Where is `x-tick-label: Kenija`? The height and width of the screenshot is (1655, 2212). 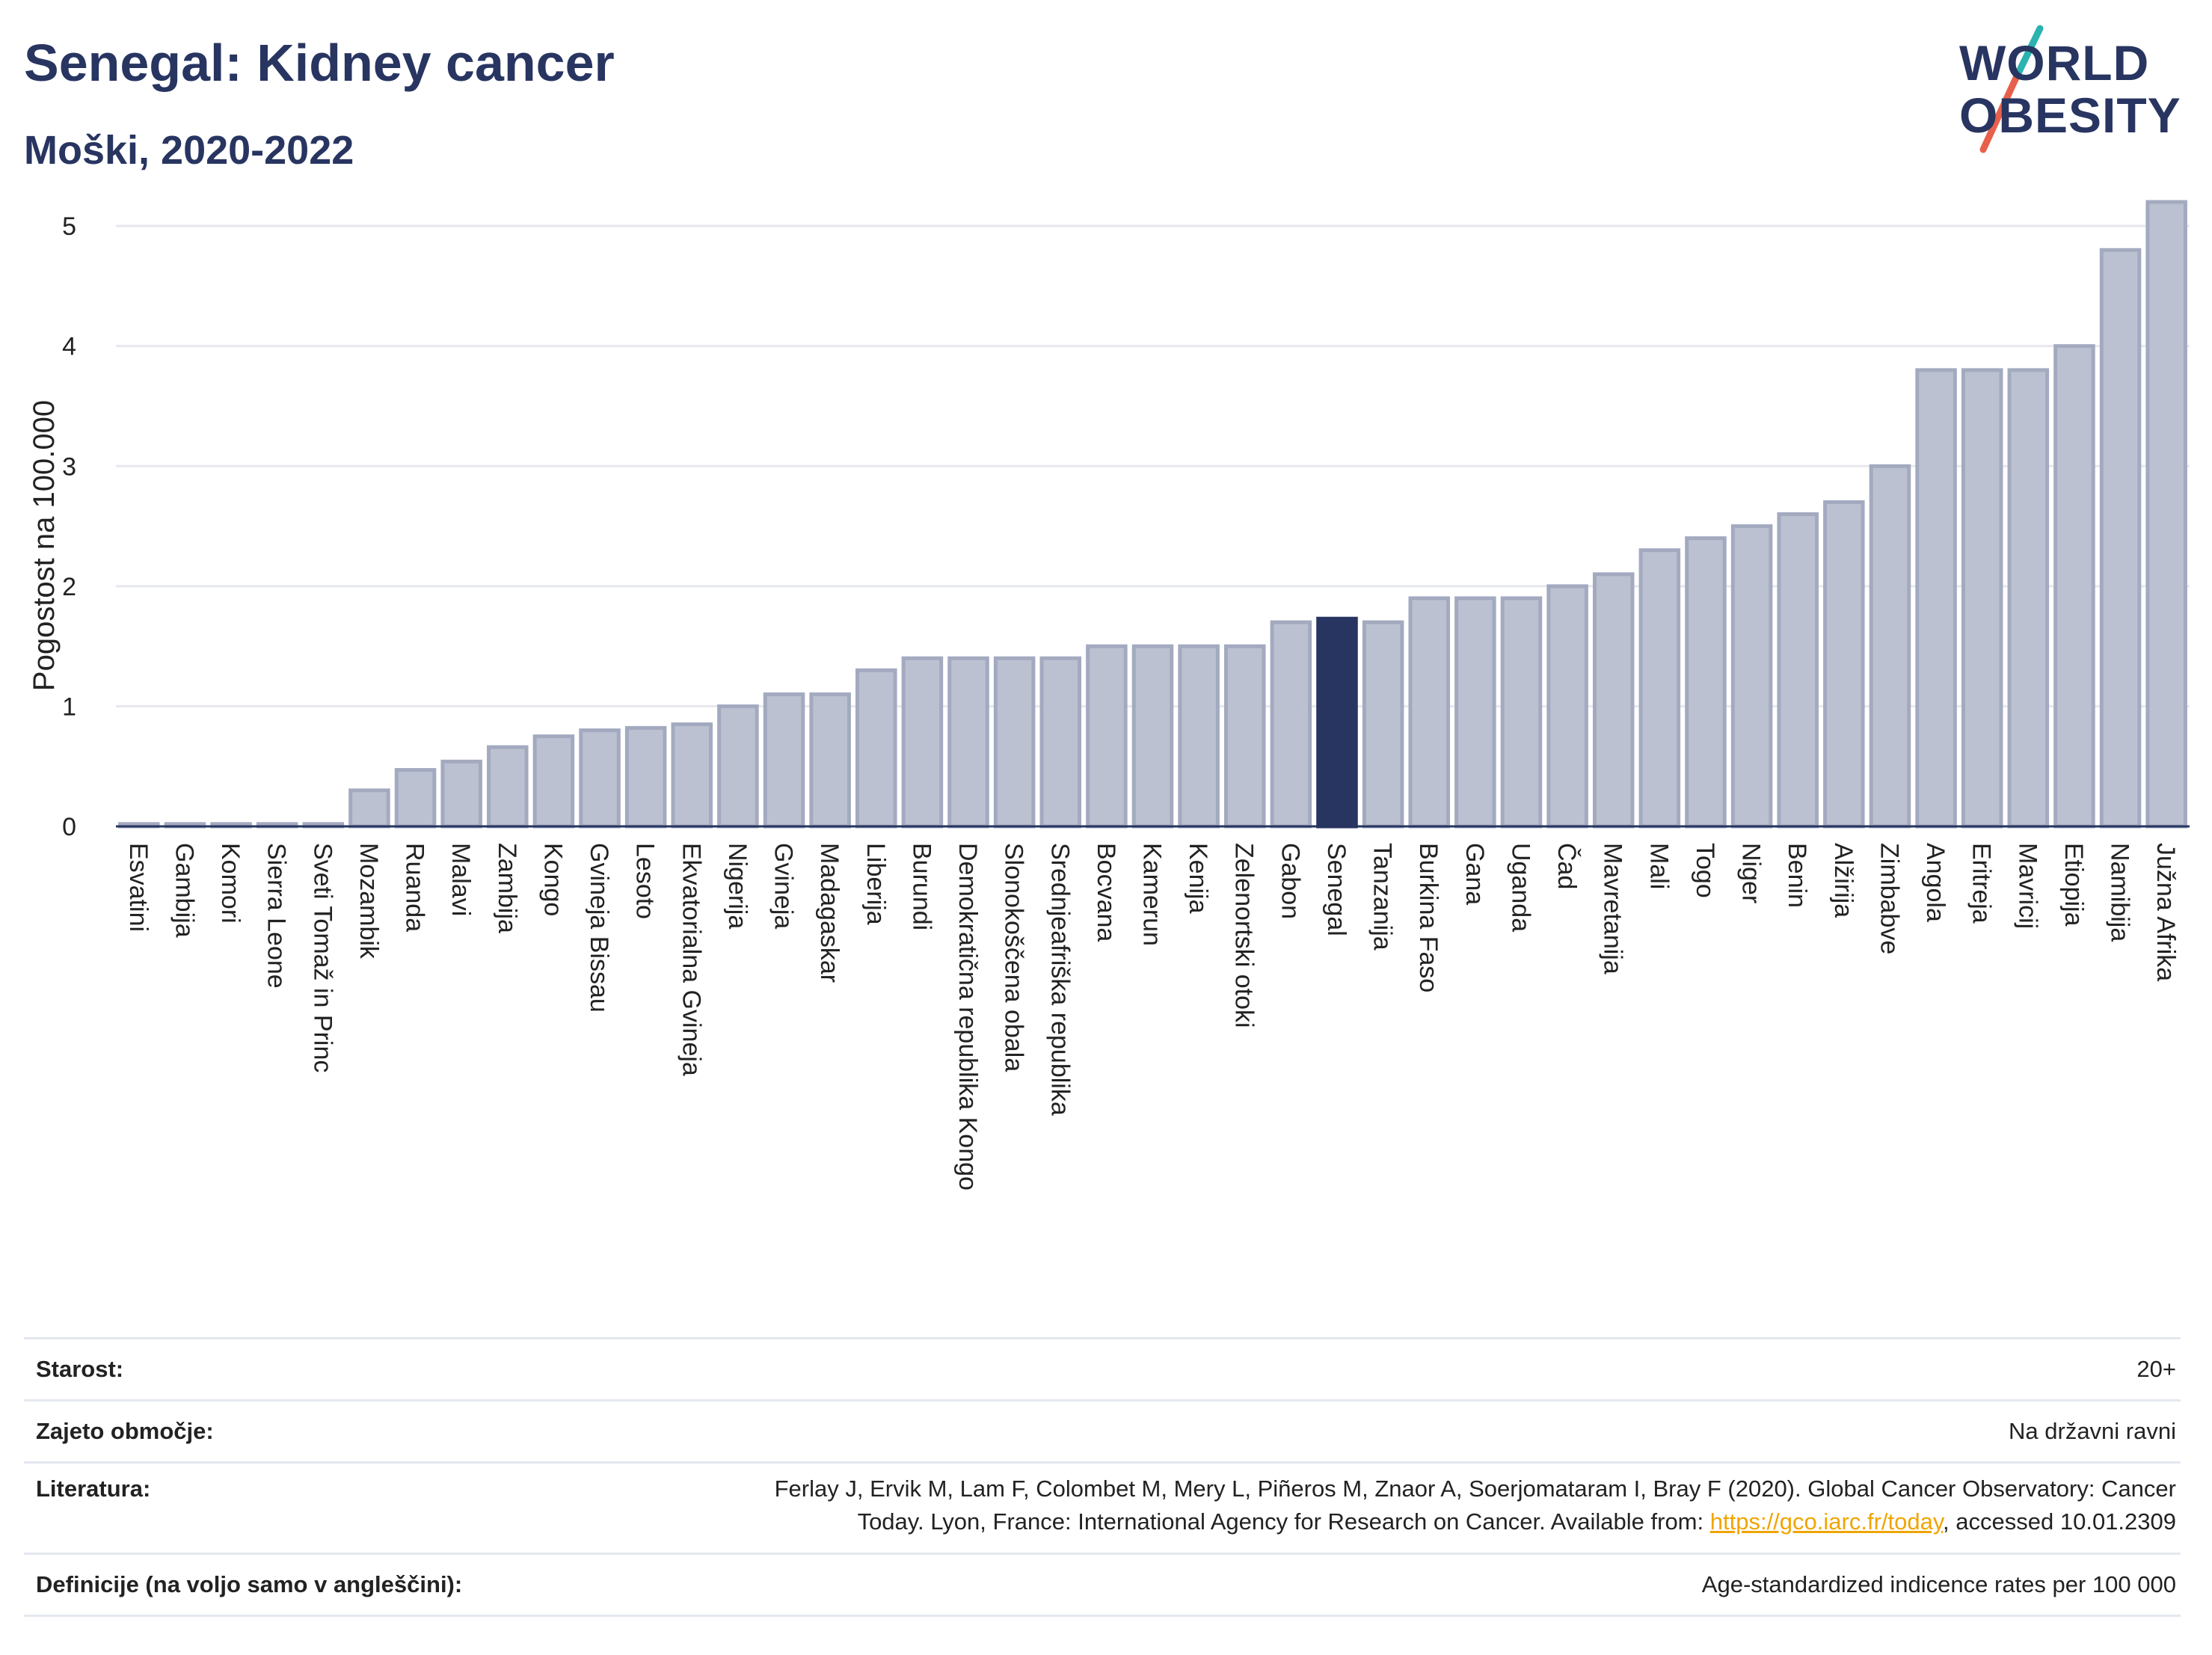 x-tick-label: Kenija is located at coordinates (1198, 878).